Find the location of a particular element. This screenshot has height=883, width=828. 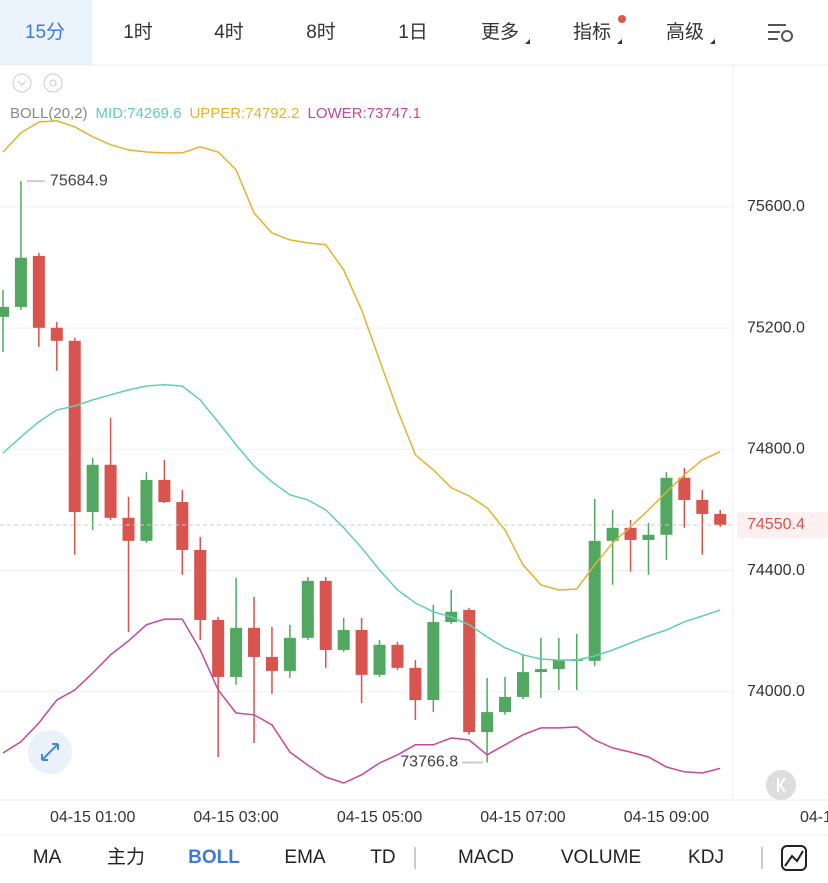

indicator-tab: MA is located at coordinates (47, 857).